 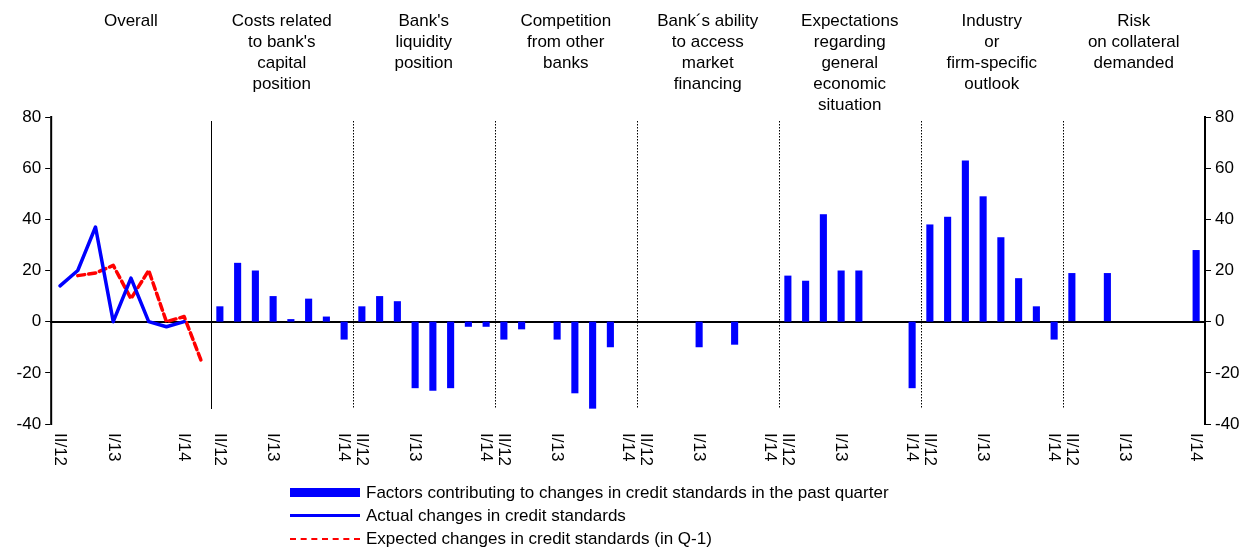 I want to click on chart-title: Industry or firm-specific outlook, so click(x=992, y=52).